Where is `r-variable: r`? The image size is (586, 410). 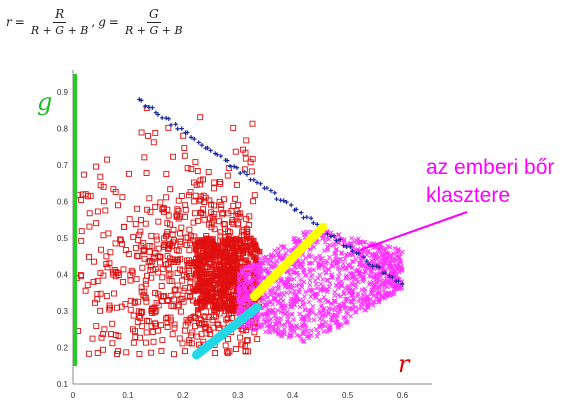
r-variable: r is located at coordinates (9, 22).